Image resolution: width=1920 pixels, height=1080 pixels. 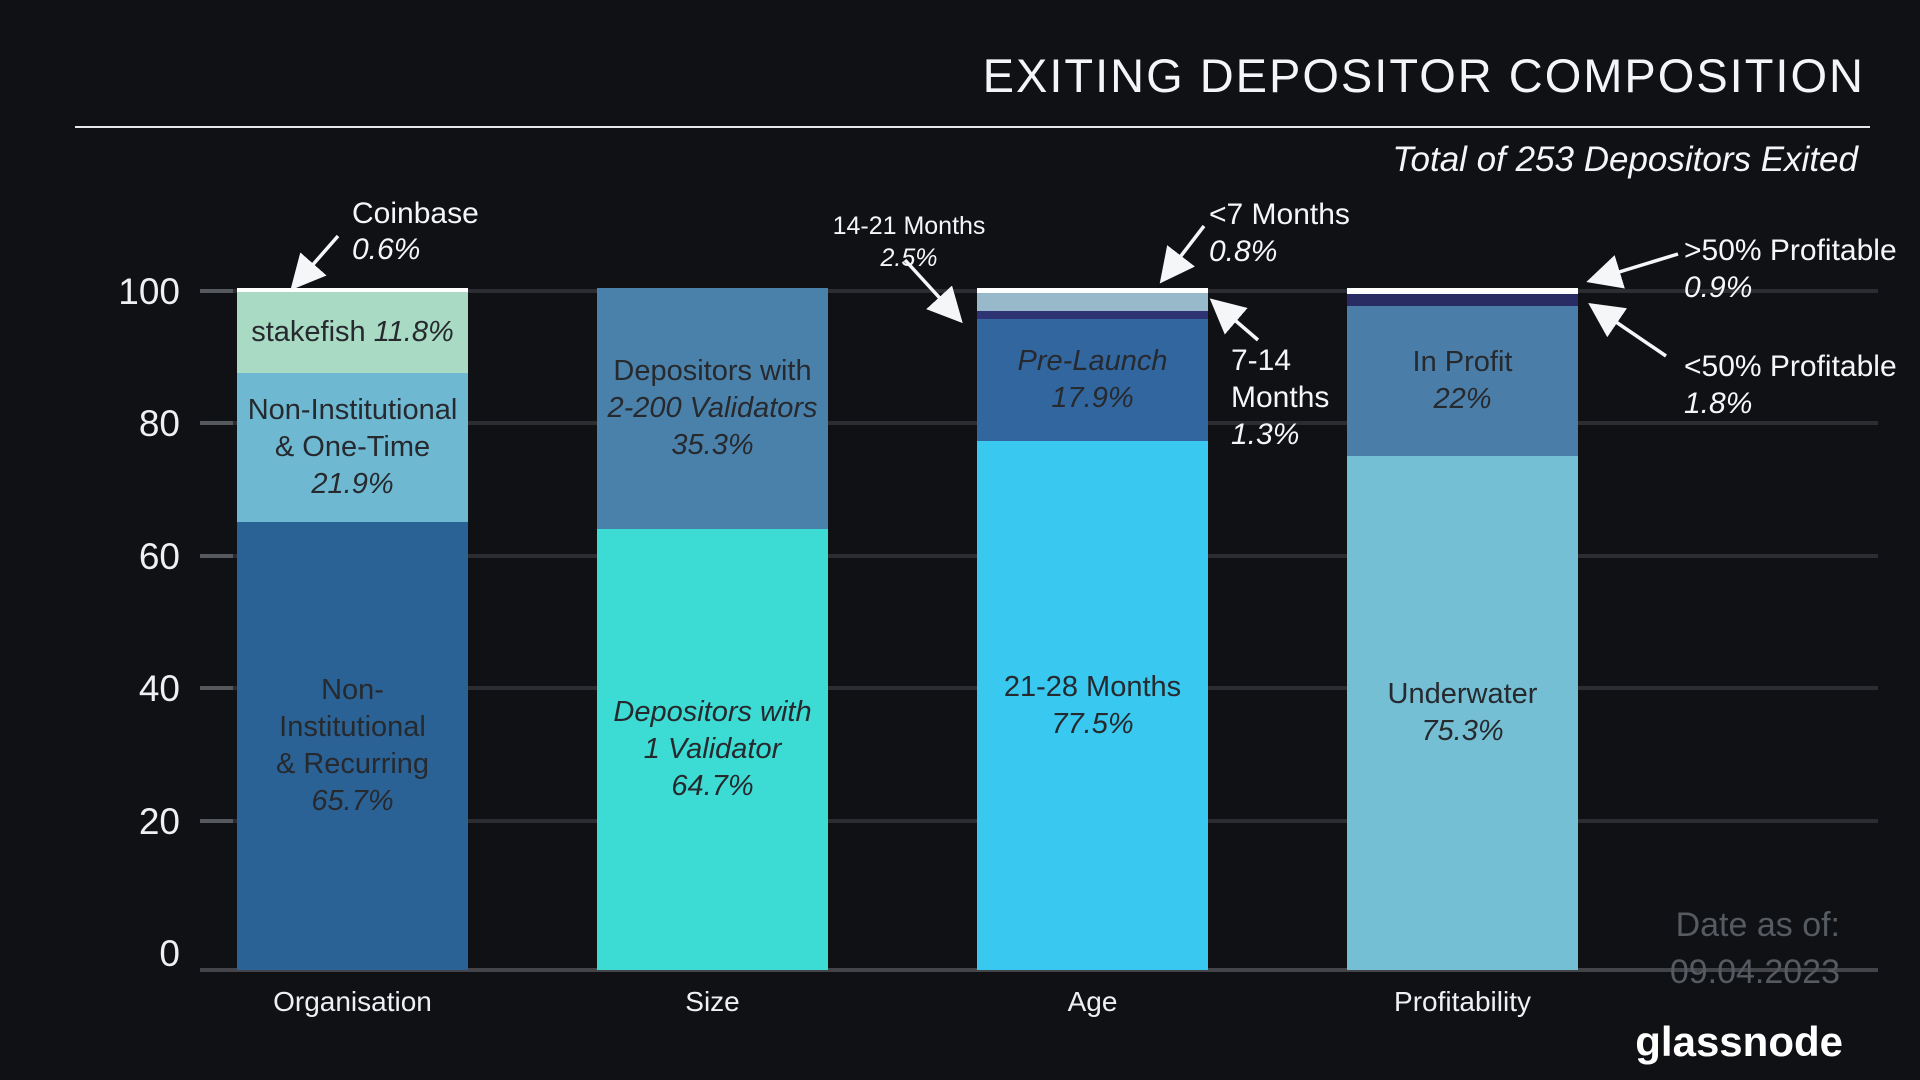 I want to click on segment-label-line: 77.5%, so click(x=1092, y=724).